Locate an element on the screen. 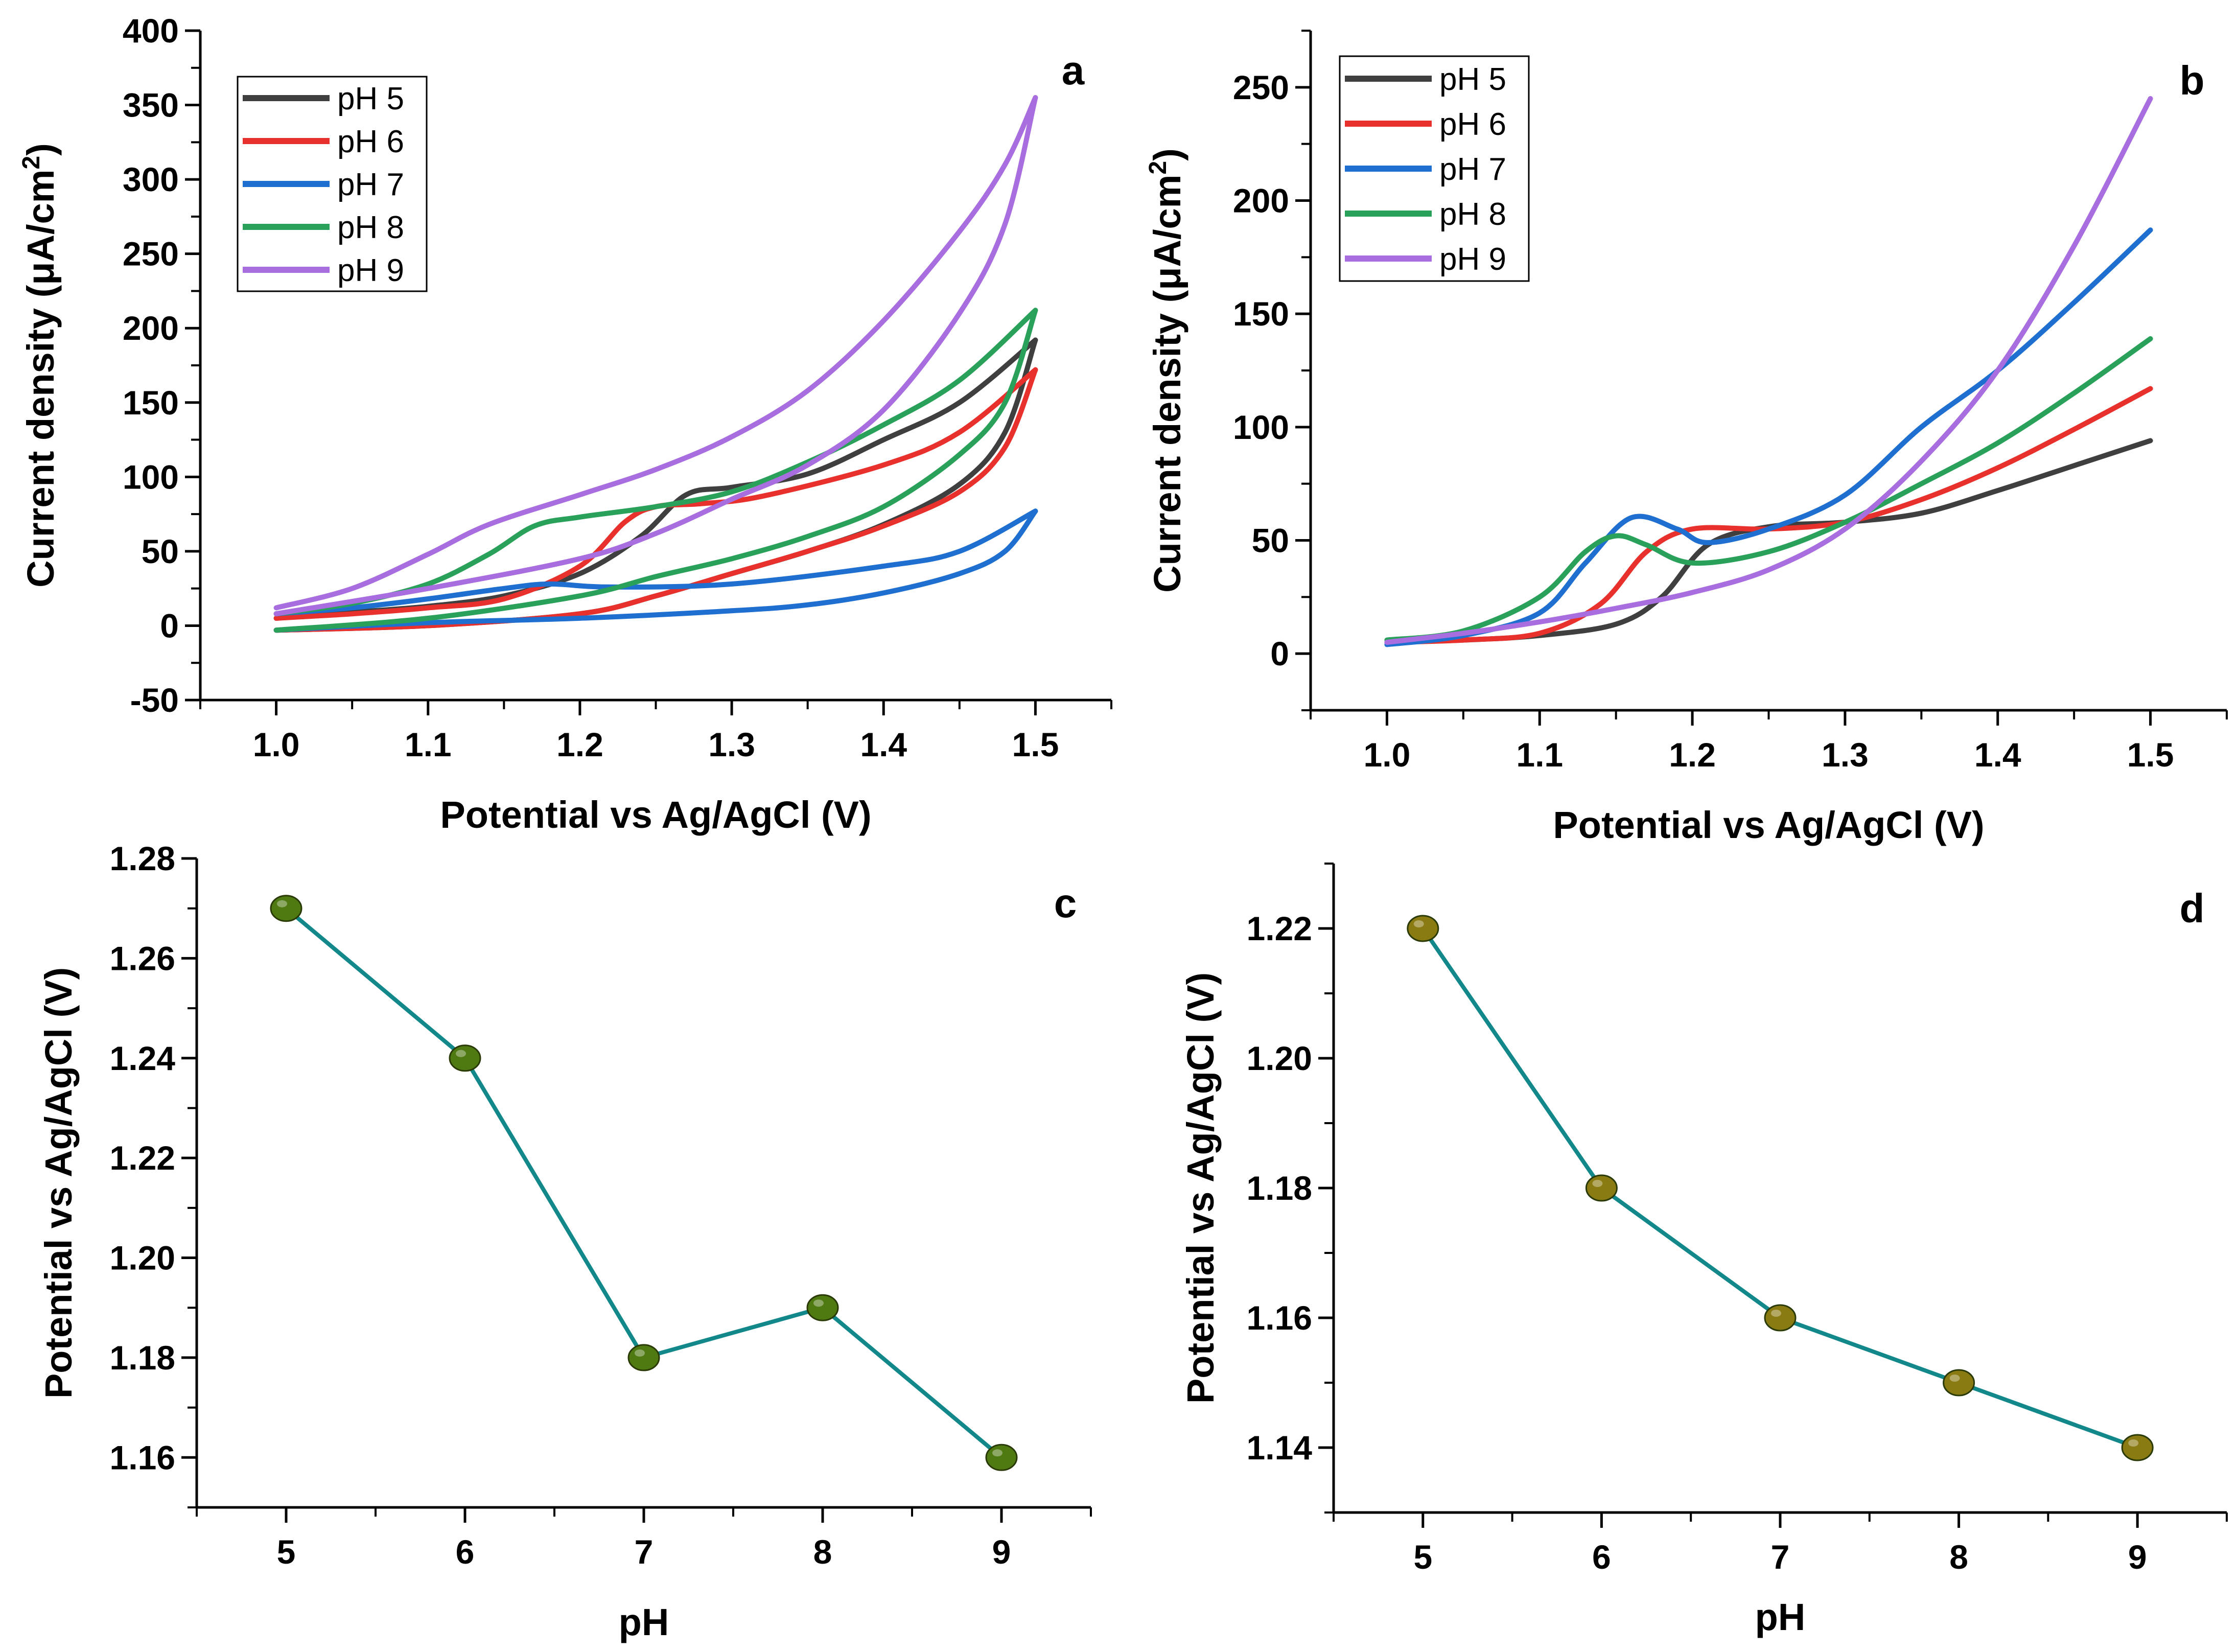 This screenshot has width=2238, height=1652. panel-letter: c is located at coordinates (1065, 903).